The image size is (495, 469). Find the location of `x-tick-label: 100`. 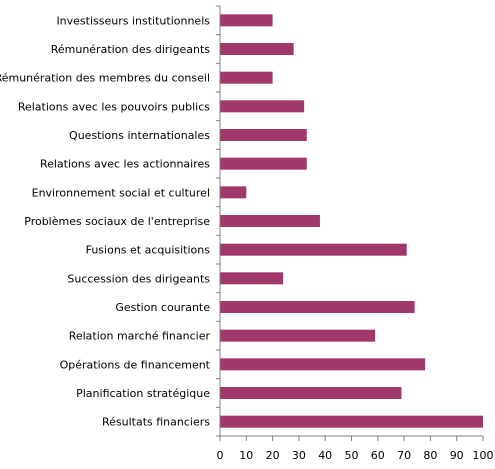

x-tick-label: 100 is located at coordinates (483, 455).